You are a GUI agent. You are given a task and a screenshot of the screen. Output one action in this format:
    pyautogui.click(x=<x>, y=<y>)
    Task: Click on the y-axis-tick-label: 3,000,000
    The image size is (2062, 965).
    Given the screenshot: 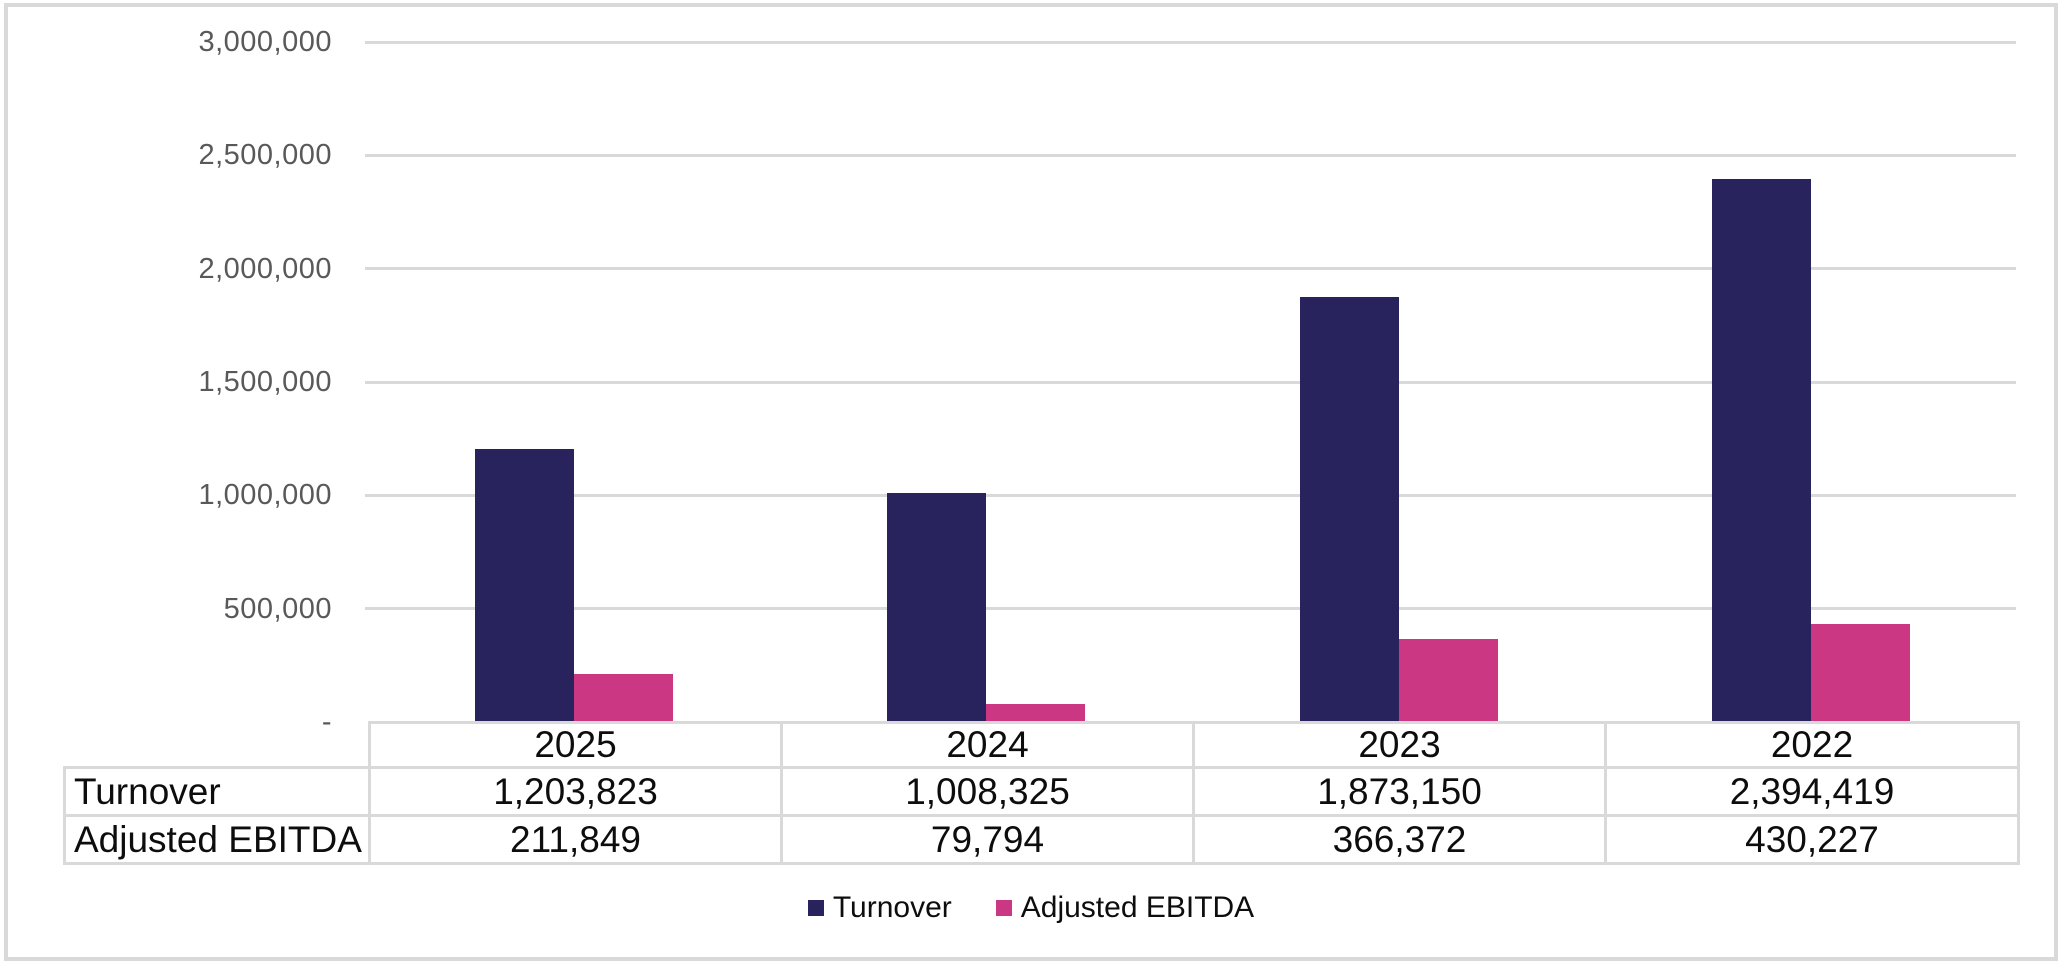 What is the action you would take?
    pyautogui.click(x=265, y=42)
    